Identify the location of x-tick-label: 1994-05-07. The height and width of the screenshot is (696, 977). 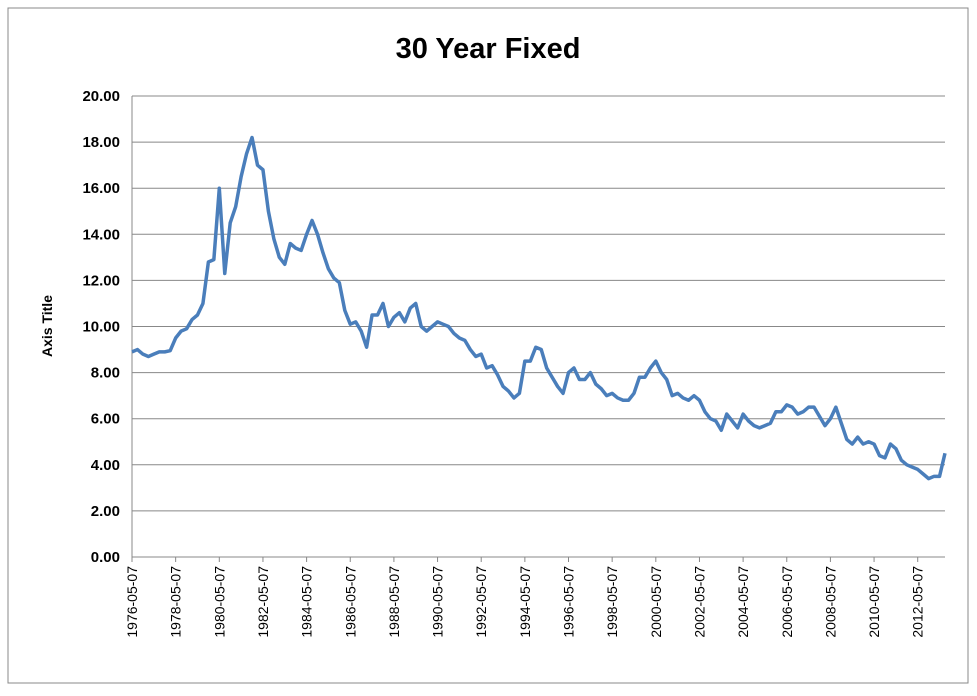
(525, 602).